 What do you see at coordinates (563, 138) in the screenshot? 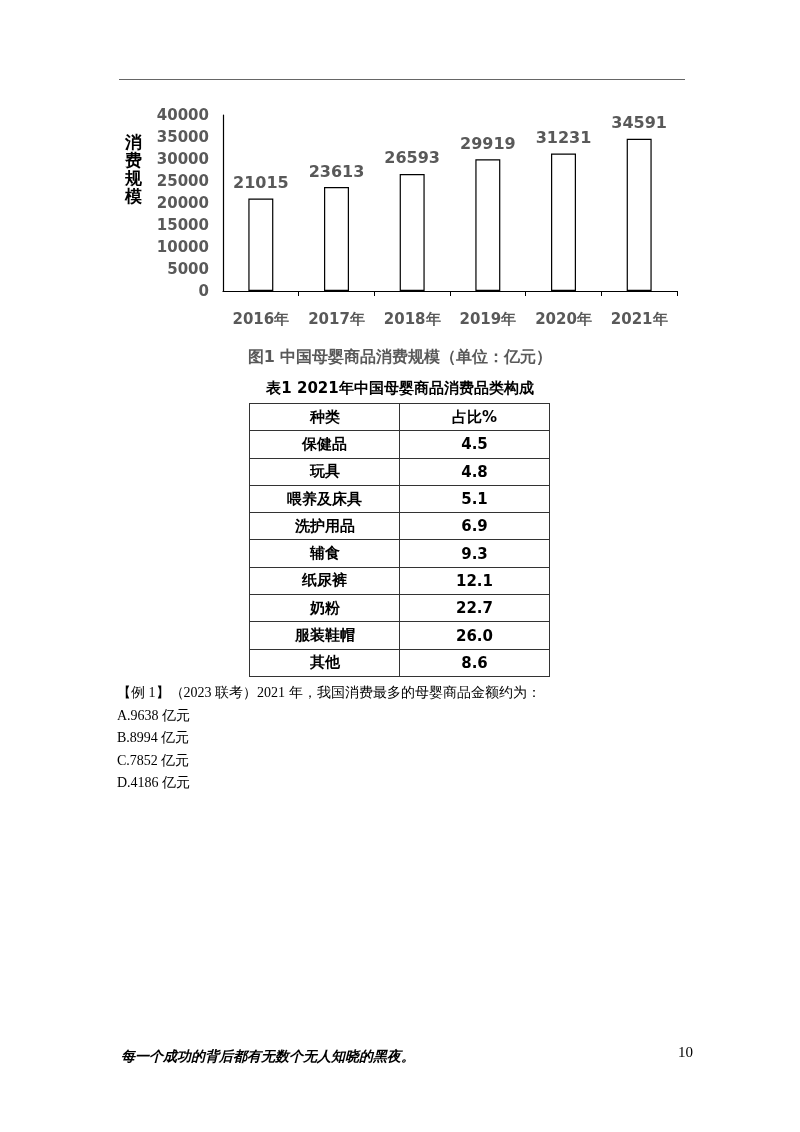
I see `data-label: 31231` at bounding box center [563, 138].